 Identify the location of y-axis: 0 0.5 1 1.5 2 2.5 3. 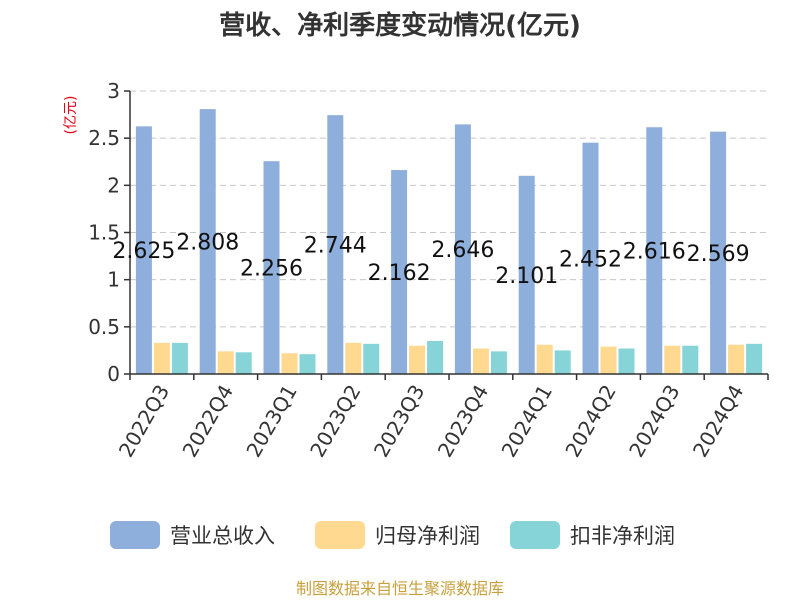
(109, 232).